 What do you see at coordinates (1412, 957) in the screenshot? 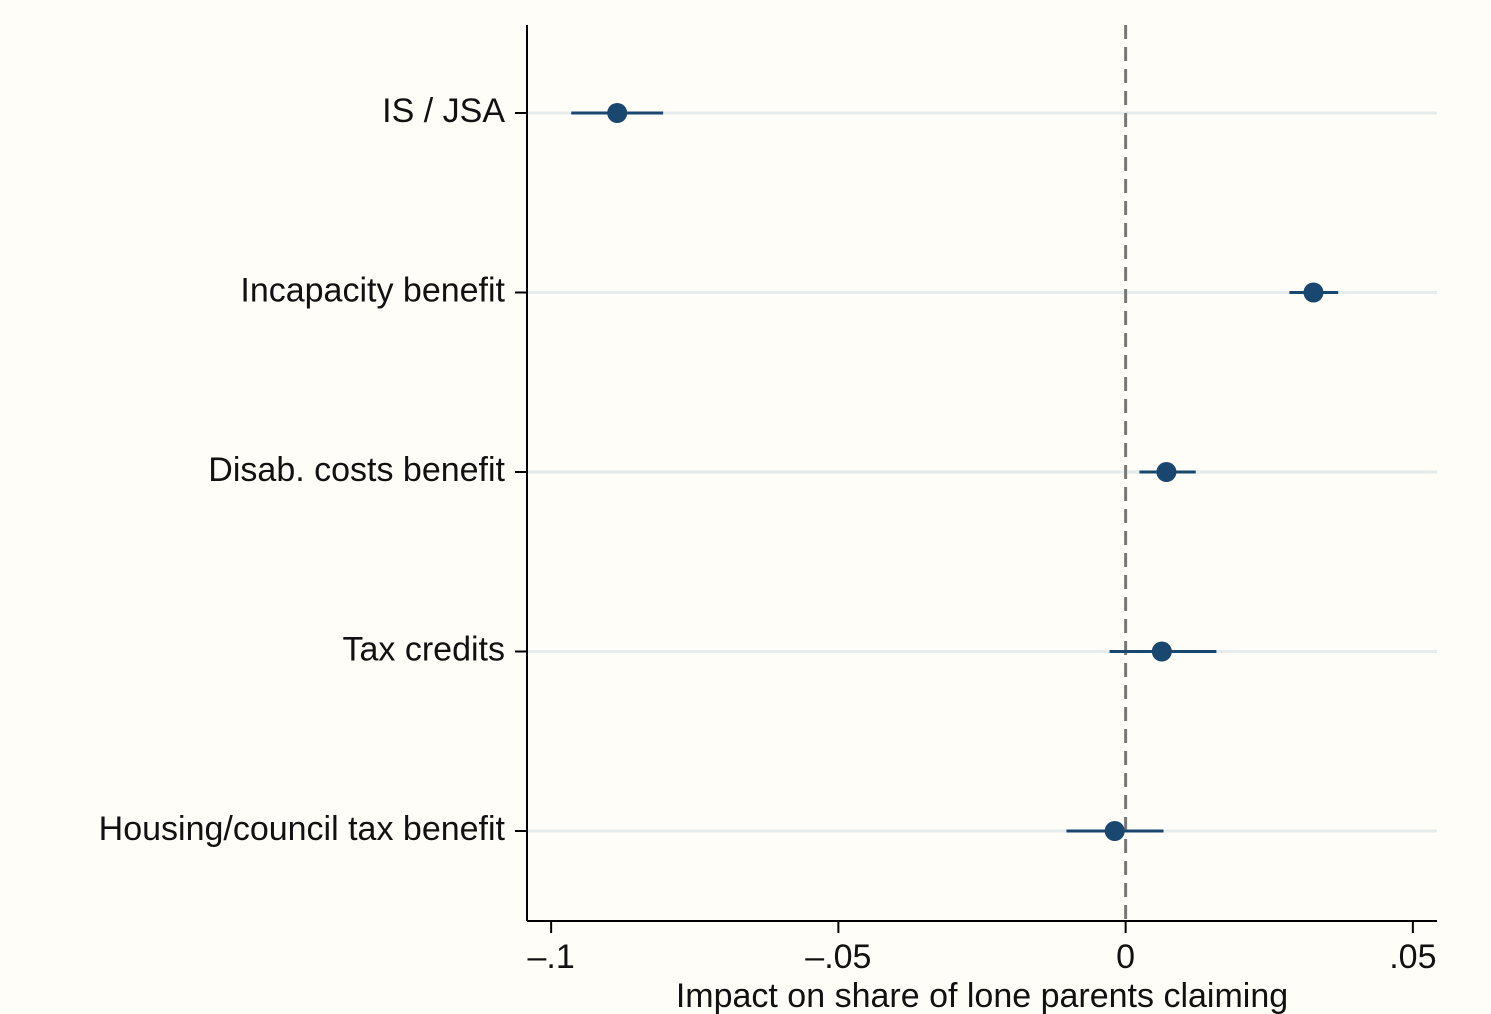
I see `x-tick-label: .05` at bounding box center [1412, 957].